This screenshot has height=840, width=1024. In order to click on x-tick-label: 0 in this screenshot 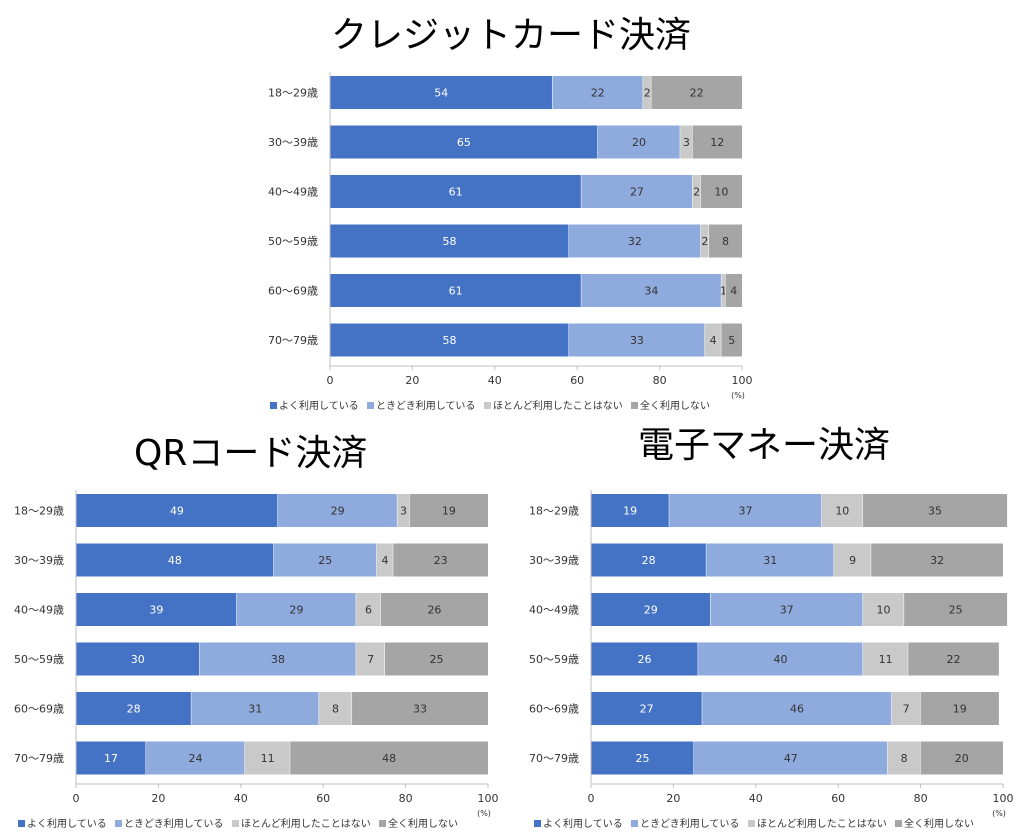, I will do `click(330, 380)`.